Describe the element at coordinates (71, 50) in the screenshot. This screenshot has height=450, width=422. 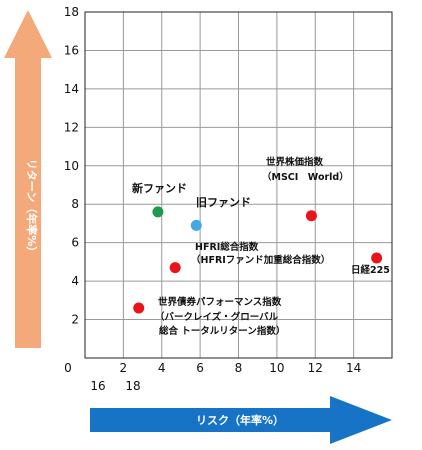
I see `y-tick-label: 16` at that location.